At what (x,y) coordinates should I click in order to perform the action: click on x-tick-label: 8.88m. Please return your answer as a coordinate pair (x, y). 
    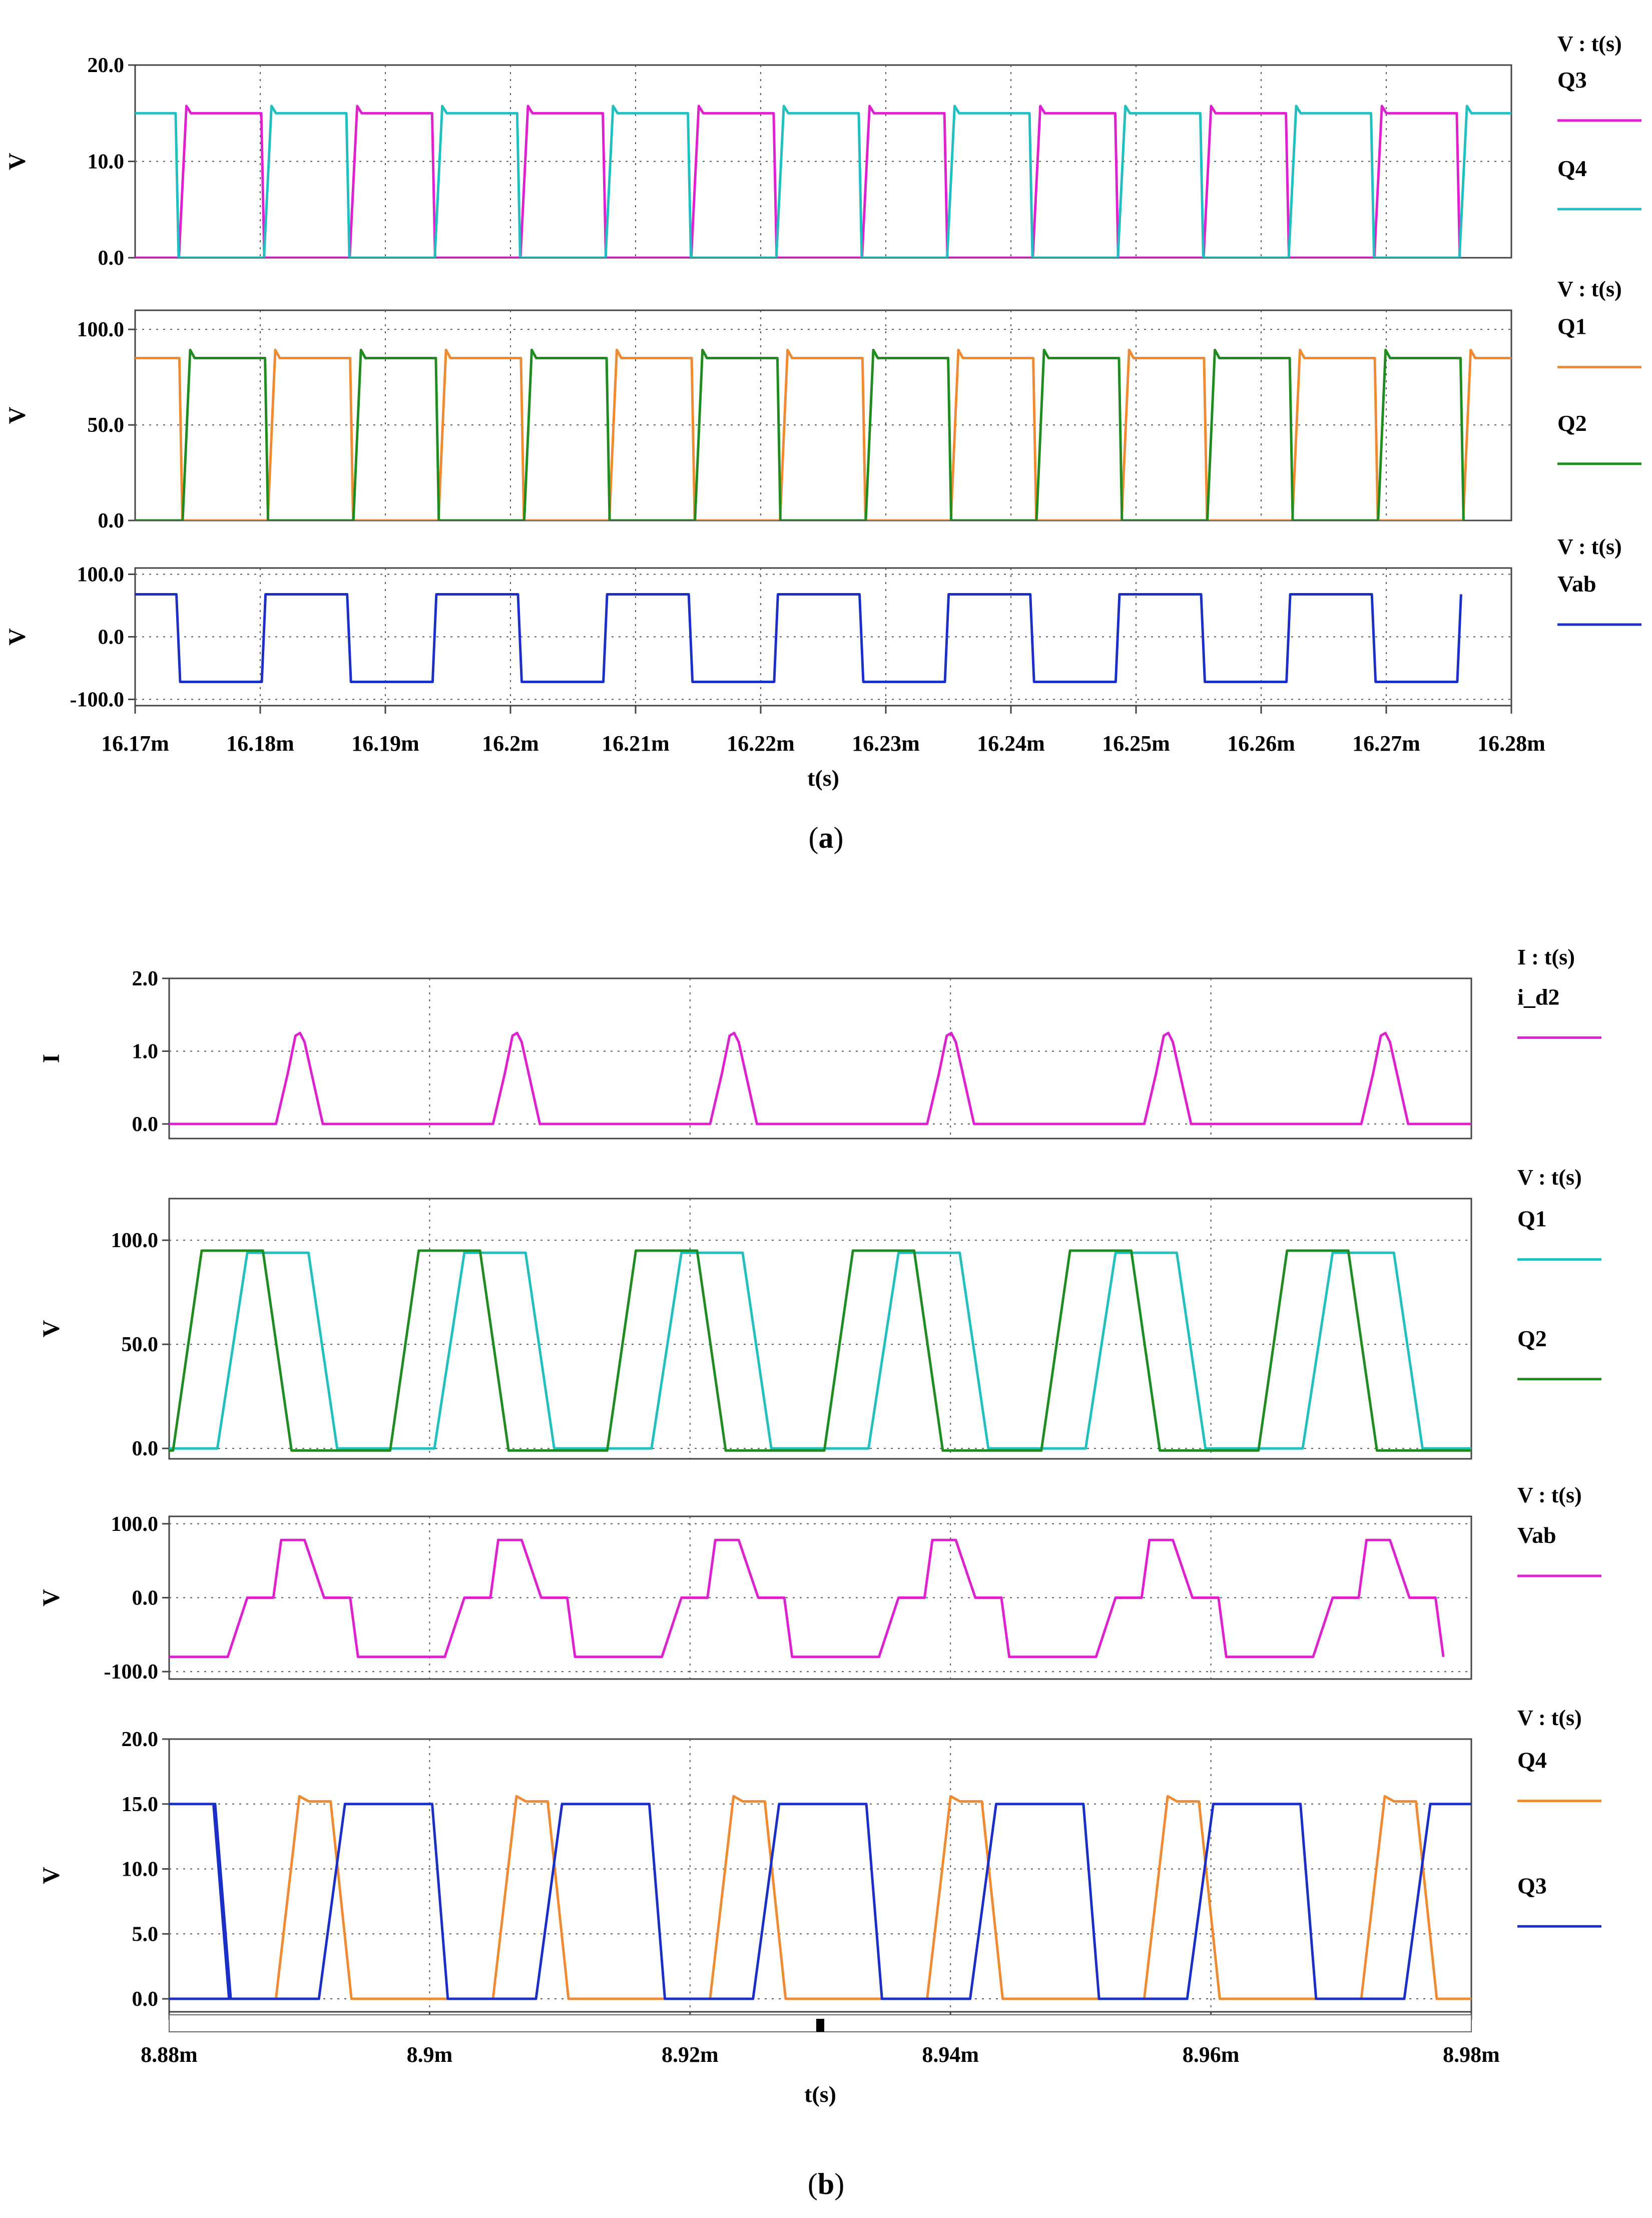
    Looking at the image, I should click on (169, 2055).